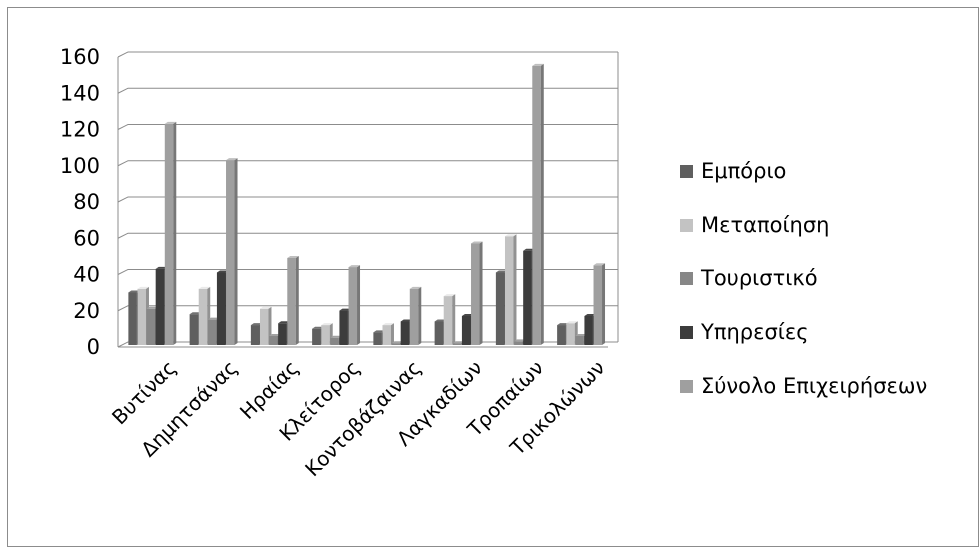 Image resolution: width=980 pixels, height=547 pixels. What do you see at coordinates (759, 278) in the screenshot?
I see `legend-label: Τουριστικό` at bounding box center [759, 278].